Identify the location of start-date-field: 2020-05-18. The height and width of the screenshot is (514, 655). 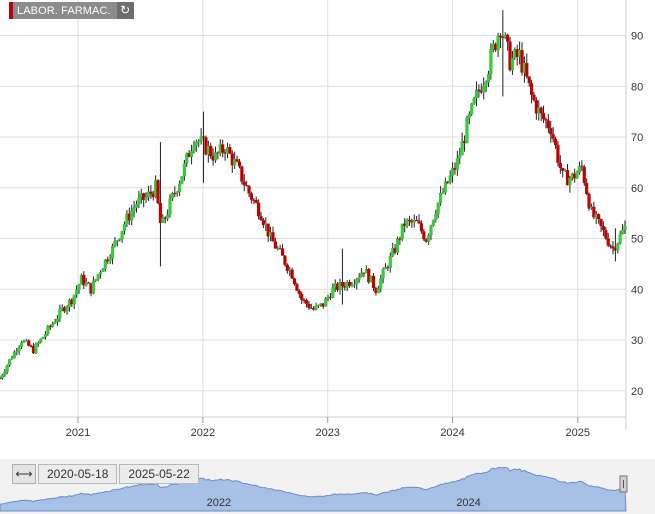
(78, 474).